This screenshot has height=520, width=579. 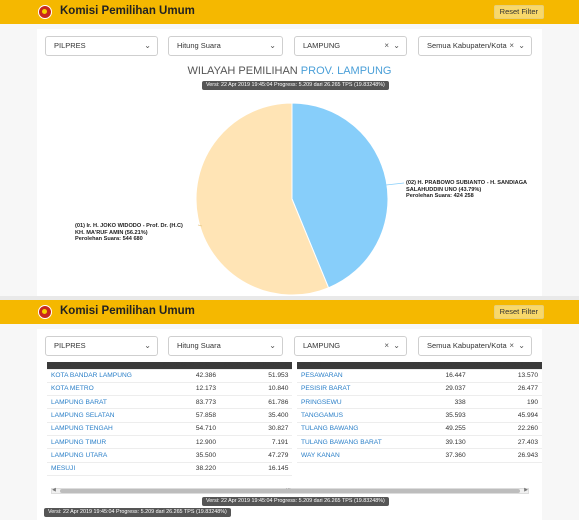 What do you see at coordinates (256, 455) in the screenshot?
I see `votes-02-cell: 47.279` at bounding box center [256, 455].